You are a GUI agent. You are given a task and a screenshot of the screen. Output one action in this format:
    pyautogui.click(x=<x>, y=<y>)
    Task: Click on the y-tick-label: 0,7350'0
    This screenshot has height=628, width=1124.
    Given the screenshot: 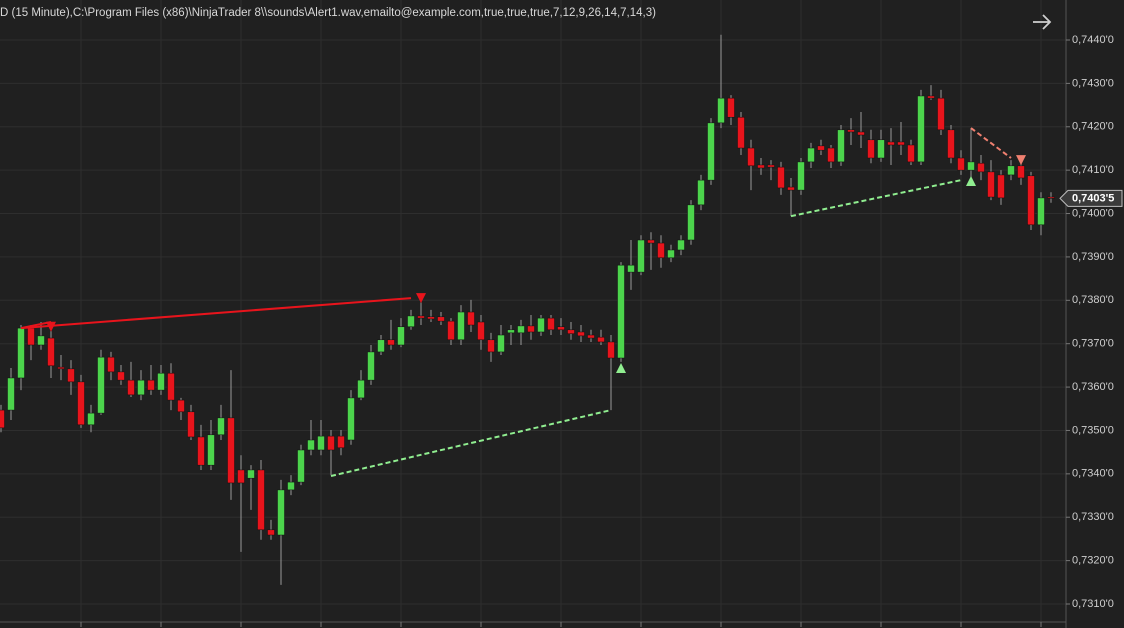 What is the action you would take?
    pyautogui.click(x=1093, y=430)
    